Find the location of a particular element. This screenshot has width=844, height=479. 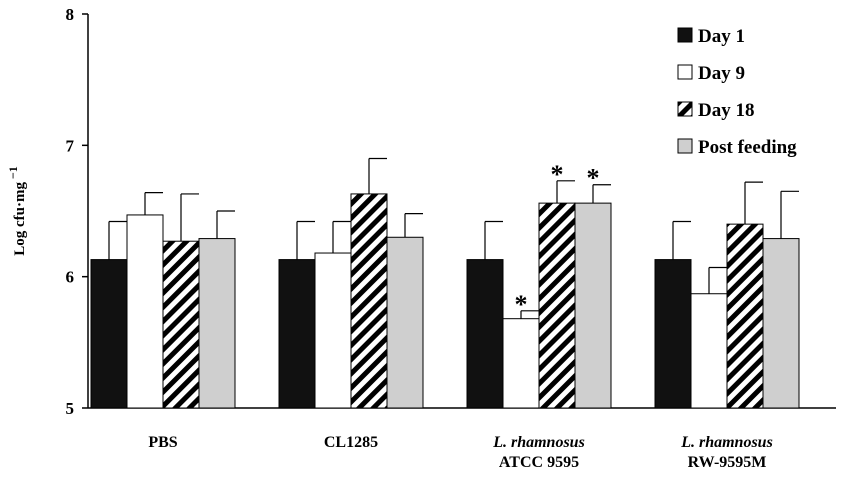

y-tick-label: 5 is located at coordinates (70, 408).